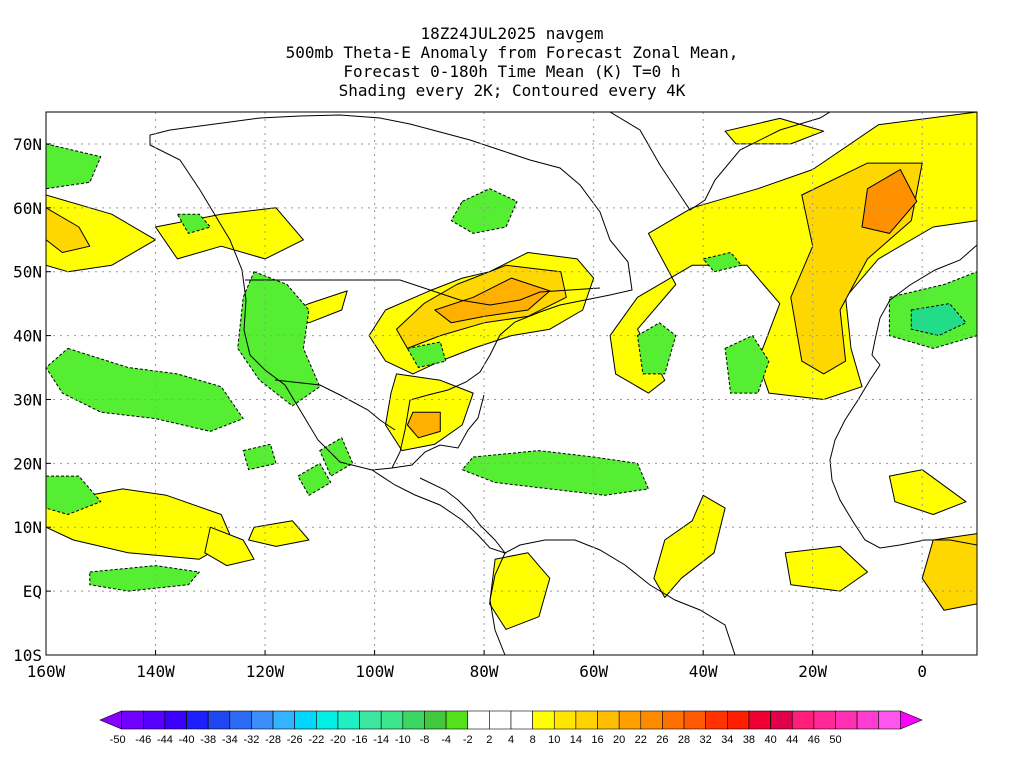 The image size is (1024, 768). I want to click on africa-coastline, so click(903, 456).